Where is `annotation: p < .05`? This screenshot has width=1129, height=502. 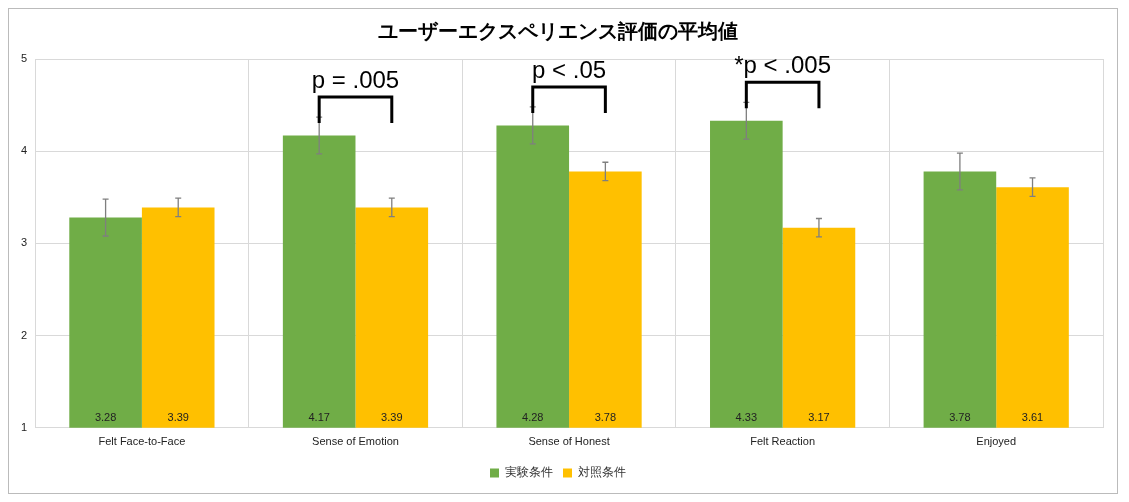 annotation: p < .05 is located at coordinates (569, 69).